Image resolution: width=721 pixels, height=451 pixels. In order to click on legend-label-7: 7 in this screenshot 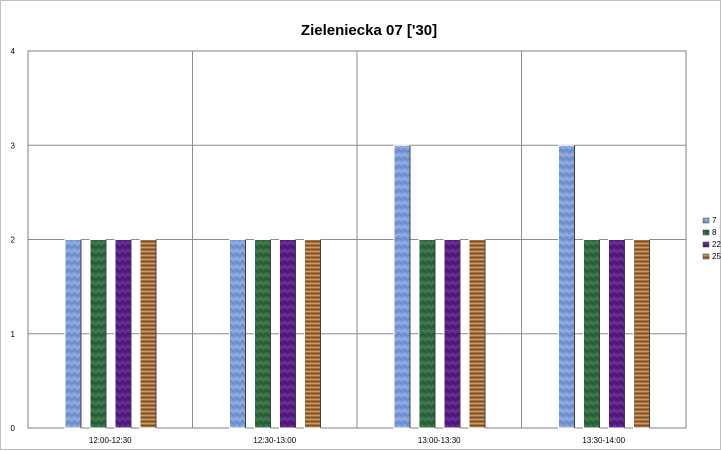, I will do `click(714, 220)`.